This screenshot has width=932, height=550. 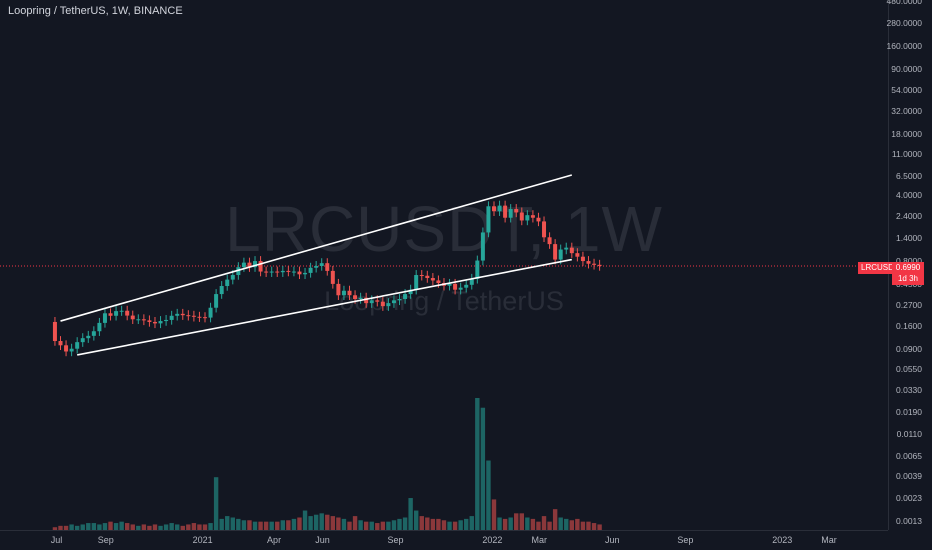 What do you see at coordinates (909, 325) in the screenshot?
I see `price-tick: 0.1600` at bounding box center [909, 325].